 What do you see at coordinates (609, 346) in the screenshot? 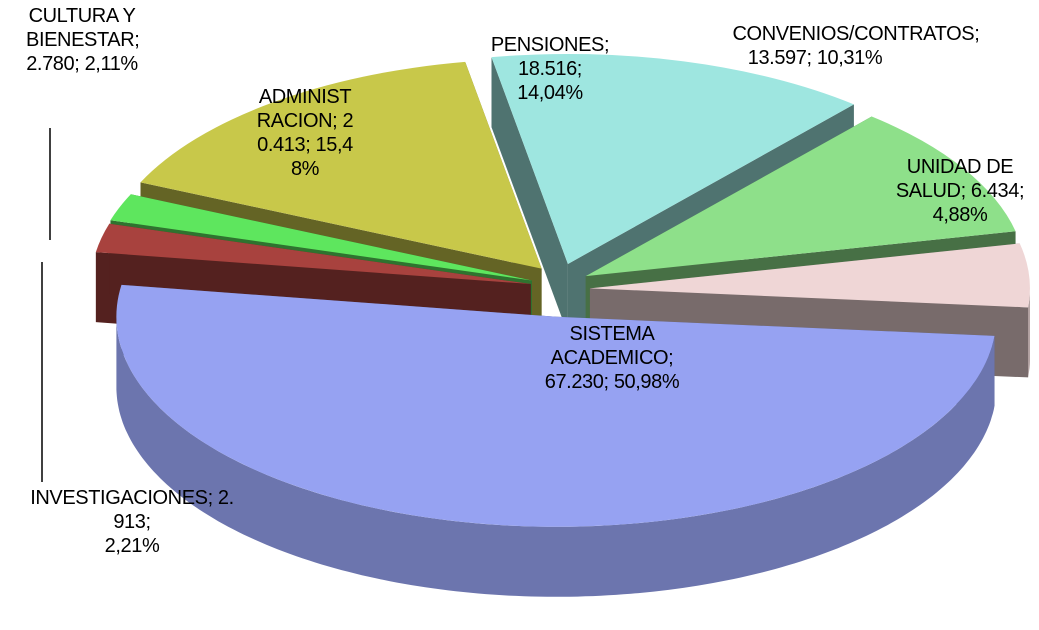
I see `category: SISTEMA ACADEMICO` at bounding box center [609, 346].